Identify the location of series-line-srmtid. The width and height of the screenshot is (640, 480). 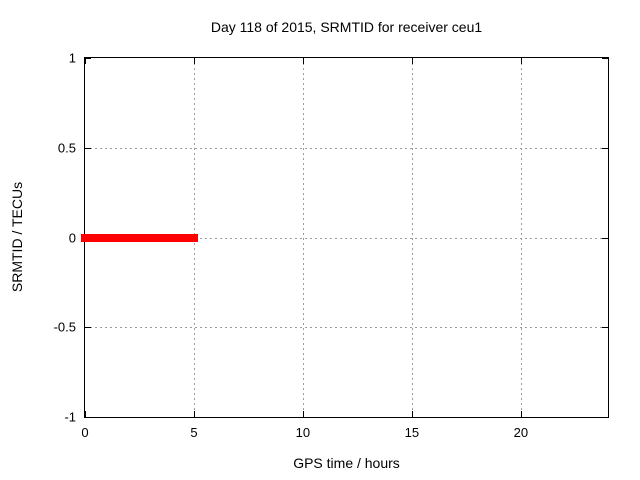
(139, 237).